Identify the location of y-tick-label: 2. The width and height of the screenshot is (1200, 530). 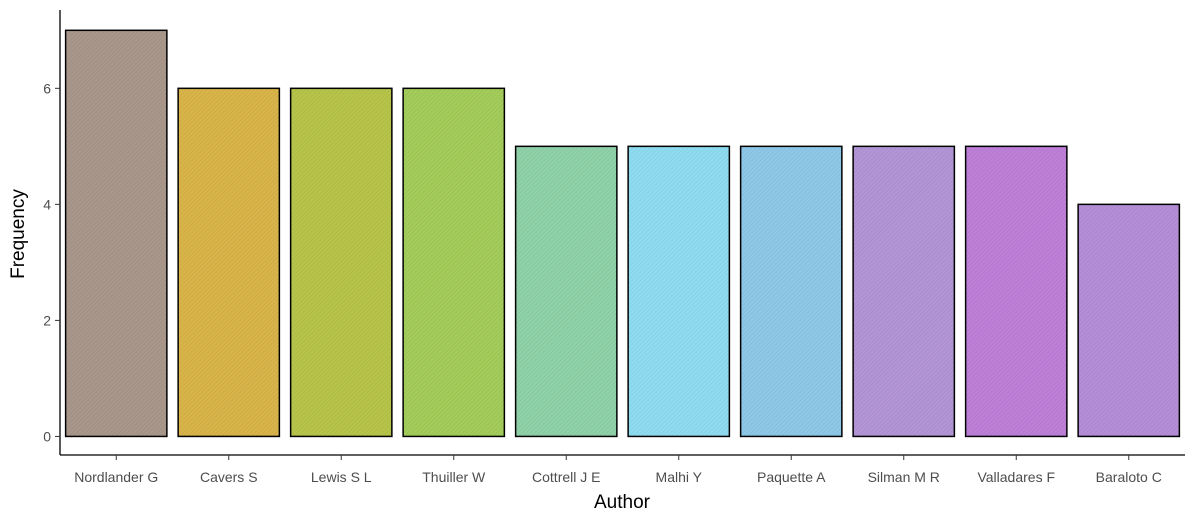
(47, 320).